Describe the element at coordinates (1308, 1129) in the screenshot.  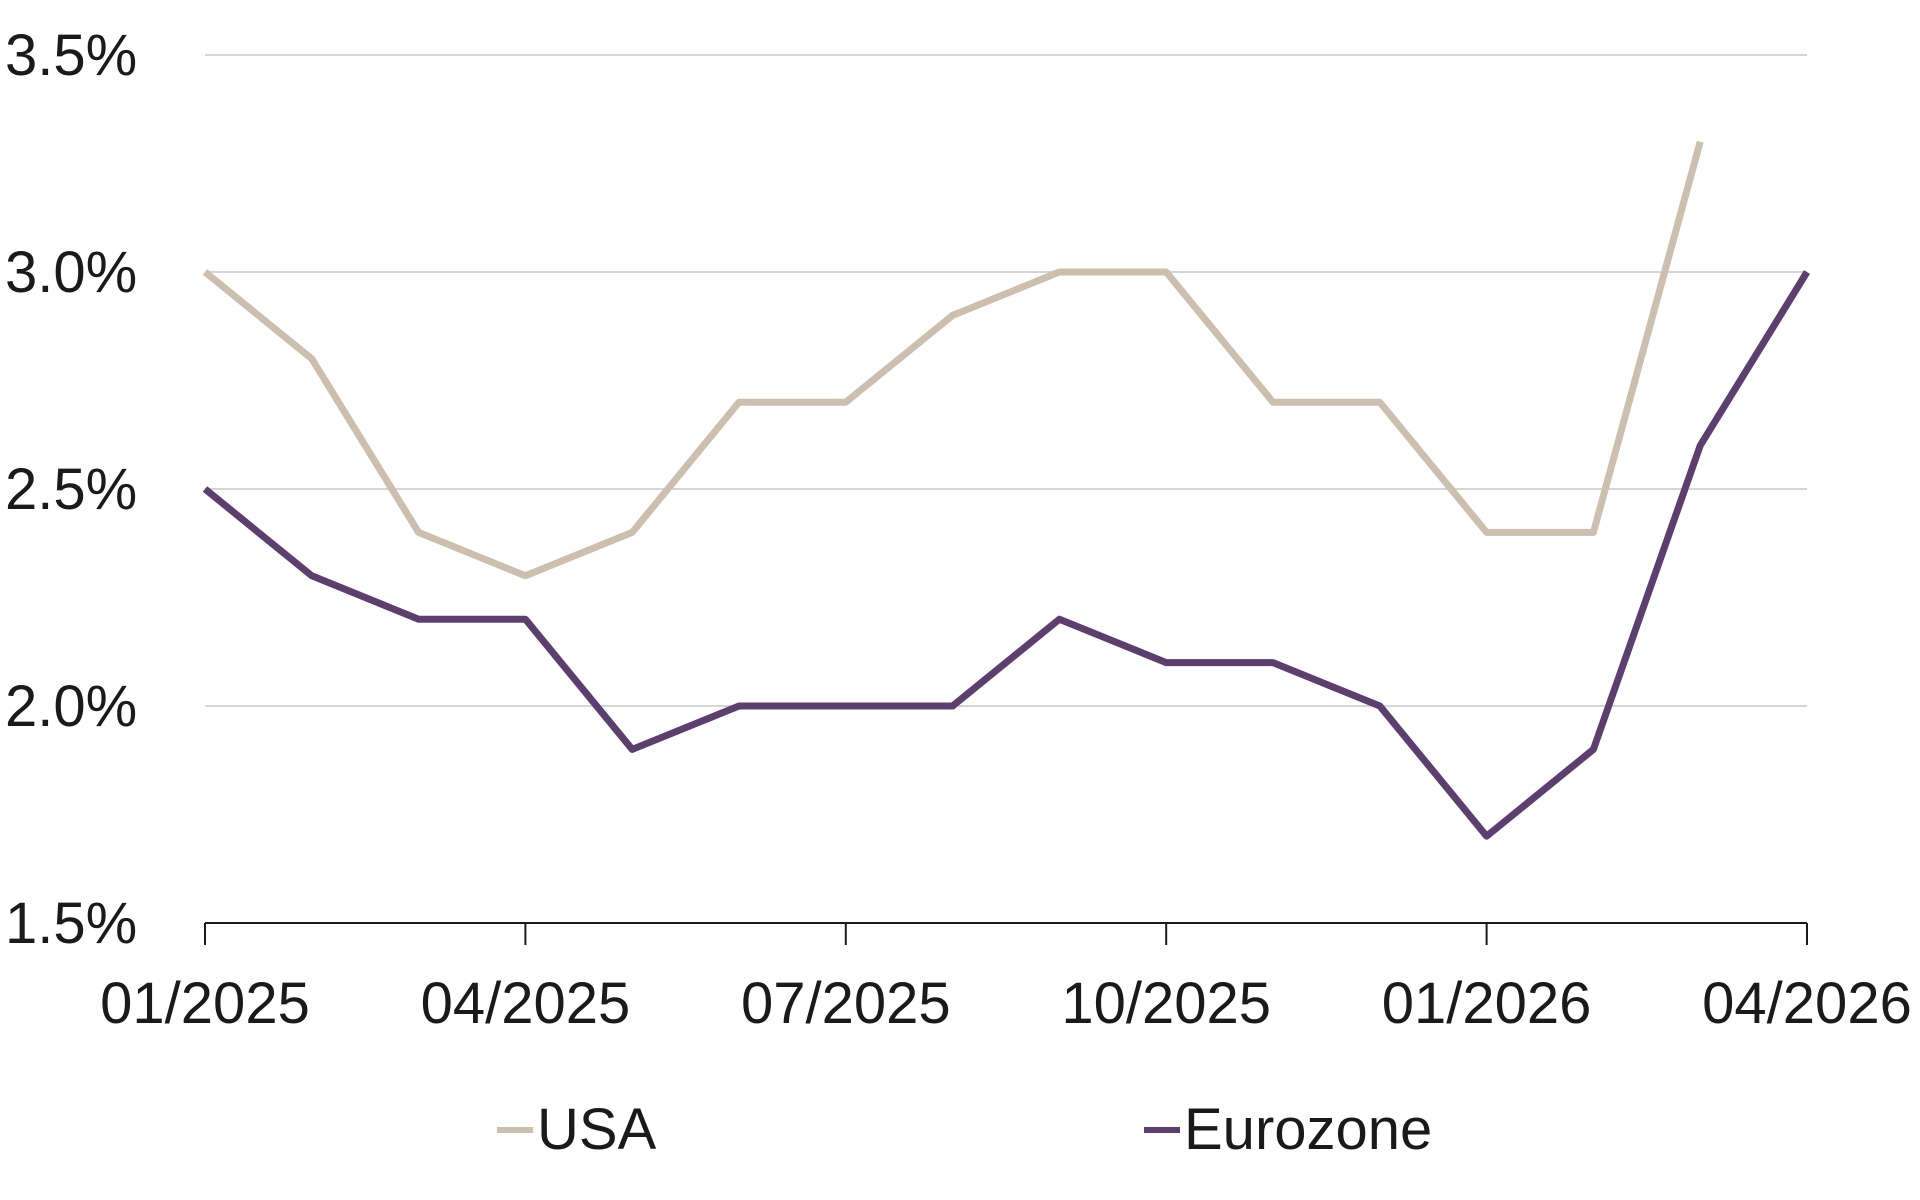
I see `legend-label-eurozone: Eurozone` at that location.